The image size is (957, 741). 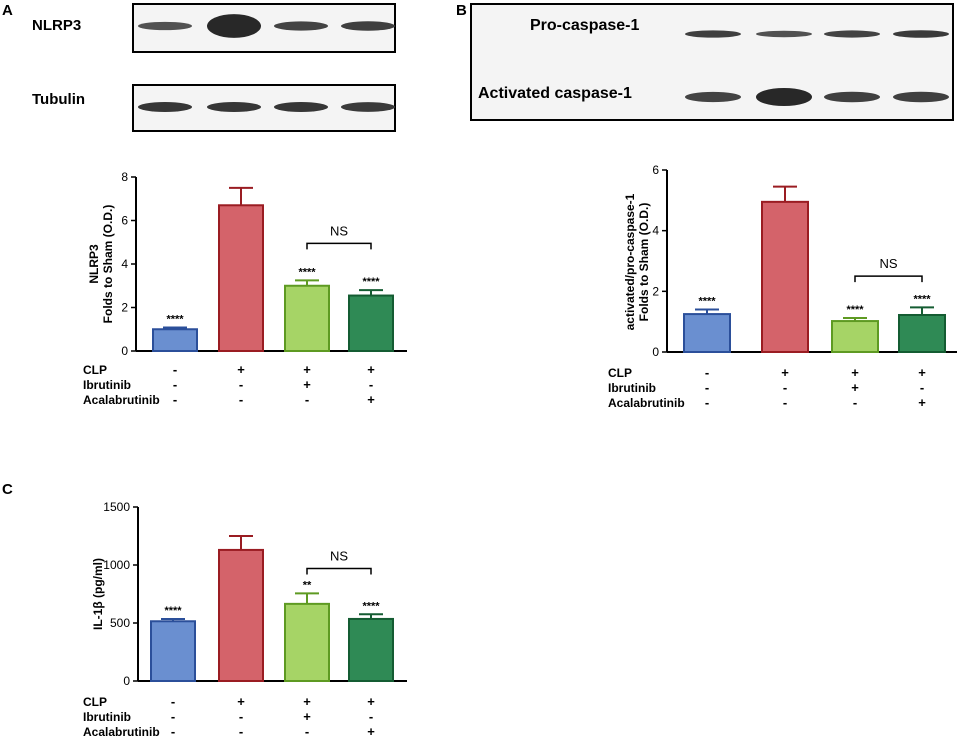 I want to click on y-tick-label: 4, so click(x=124, y=264).